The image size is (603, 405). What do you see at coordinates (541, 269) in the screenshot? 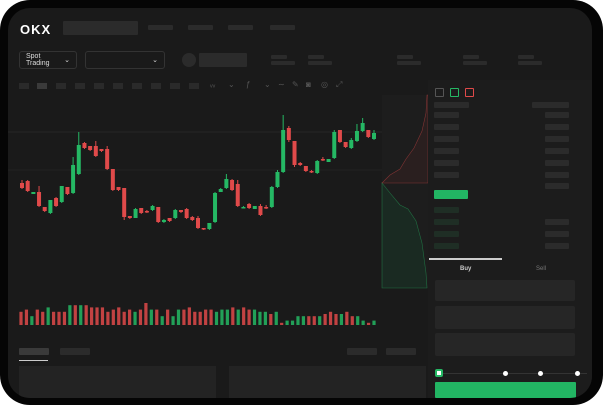
I see `tab-sell: Sell` at bounding box center [541, 269].